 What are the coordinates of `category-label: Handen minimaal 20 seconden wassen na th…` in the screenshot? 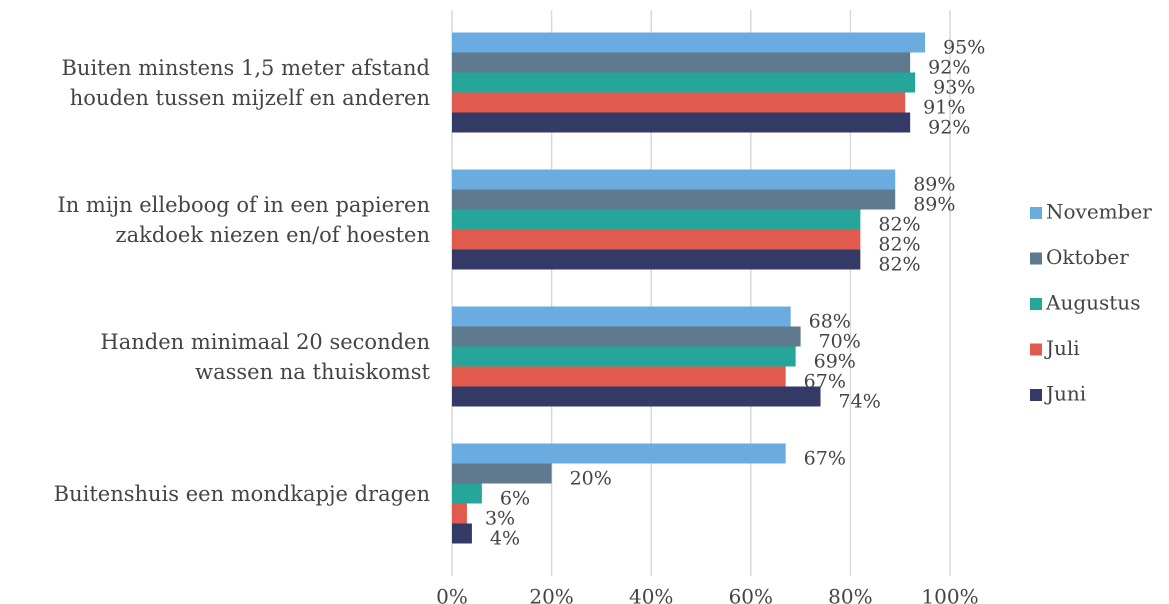 It's located at (265, 356).